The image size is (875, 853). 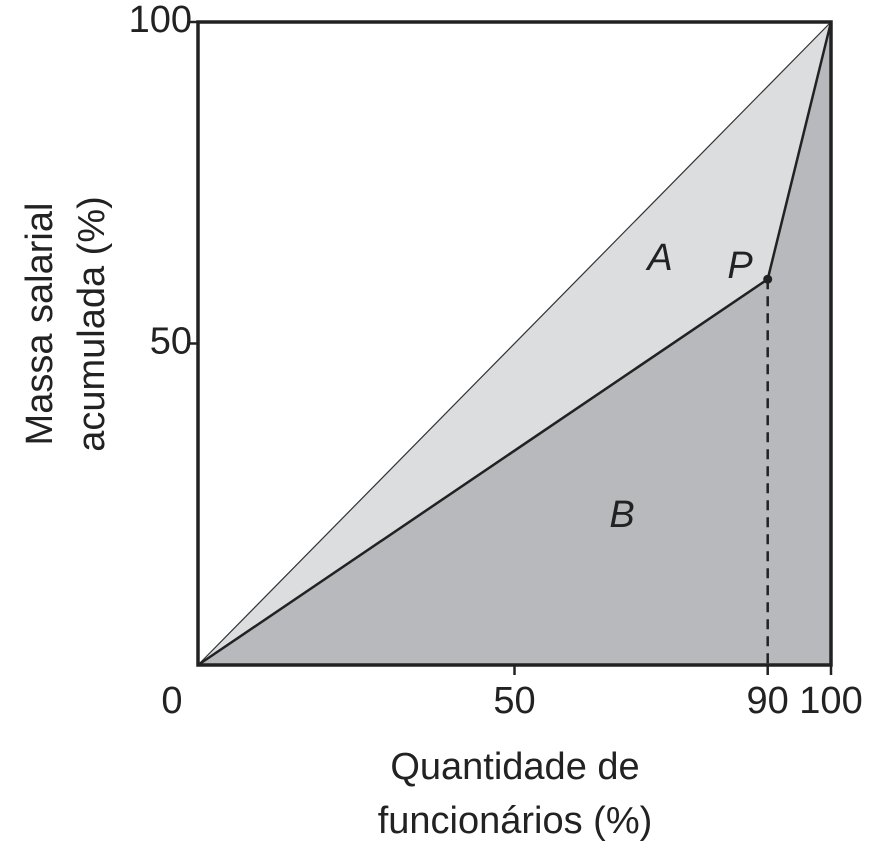 What do you see at coordinates (92, 324) in the screenshot?
I see `y-axis-label-line: acumulada (%)` at bounding box center [92, 324].